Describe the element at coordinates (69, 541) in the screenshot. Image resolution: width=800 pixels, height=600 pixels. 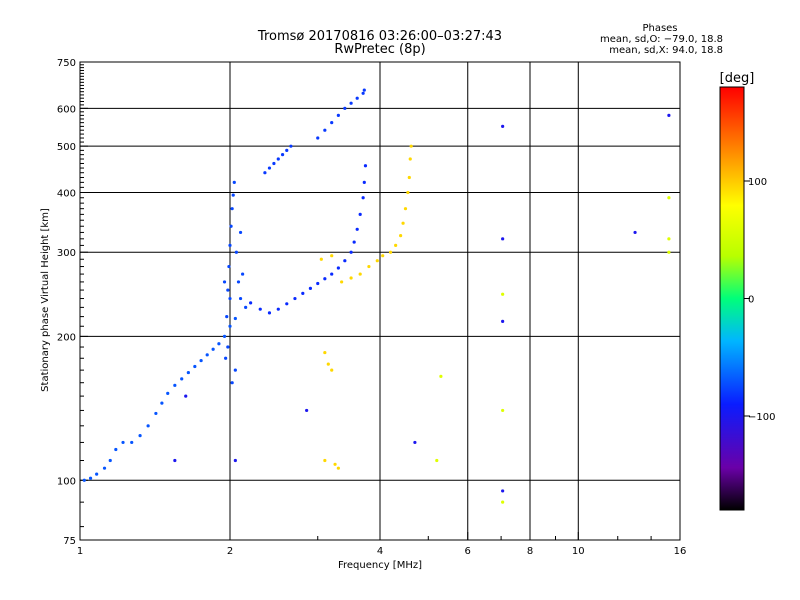
I see `y-tick-label: 75` at that location.